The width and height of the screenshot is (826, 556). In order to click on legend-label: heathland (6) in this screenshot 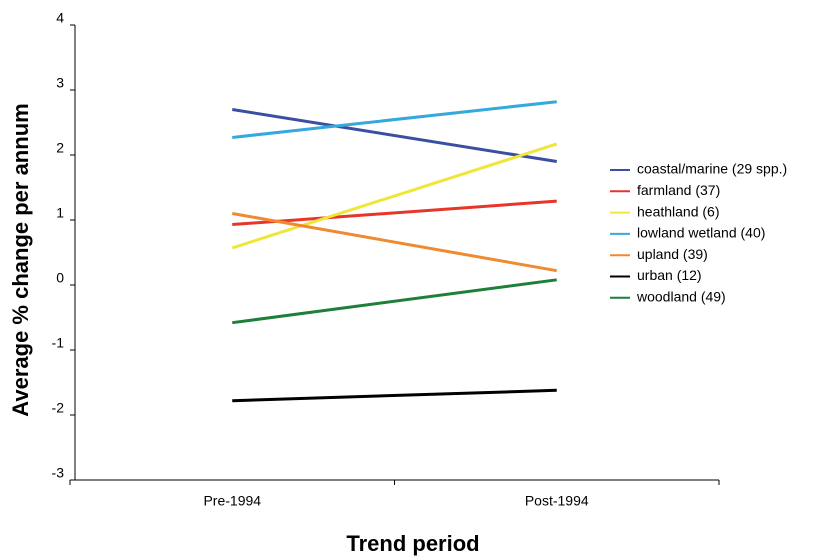, I will do `click(678, 211)`.